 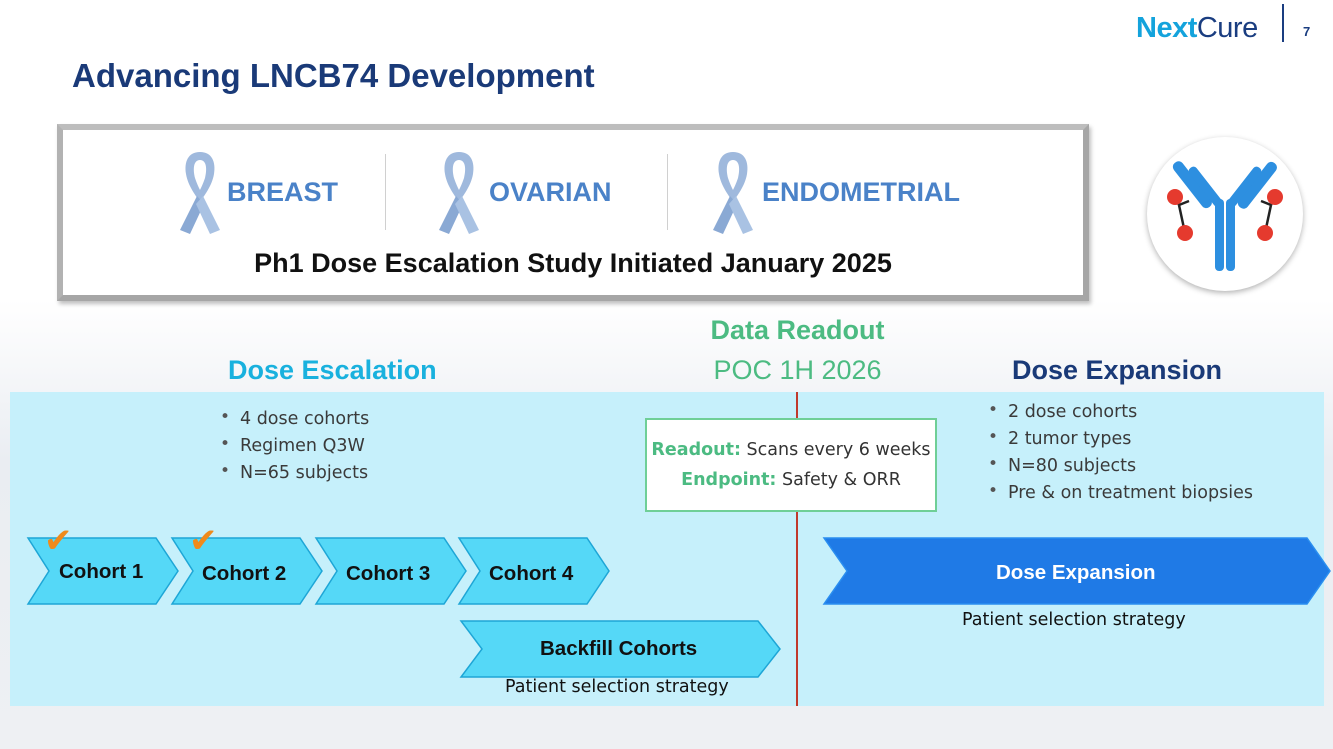 What do you see at coordinates (797, 549) in the screenshot?
I see `readout-divider-line` at bounding box center [797, 549].